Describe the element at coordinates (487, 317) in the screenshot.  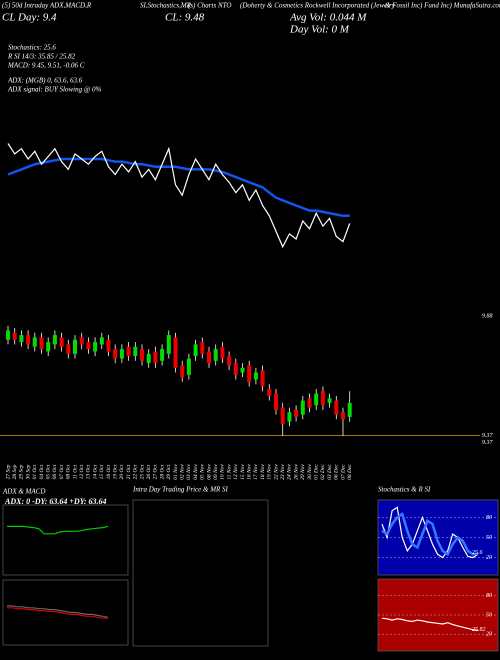
I see `y-tick-label: 9.88` at that location.